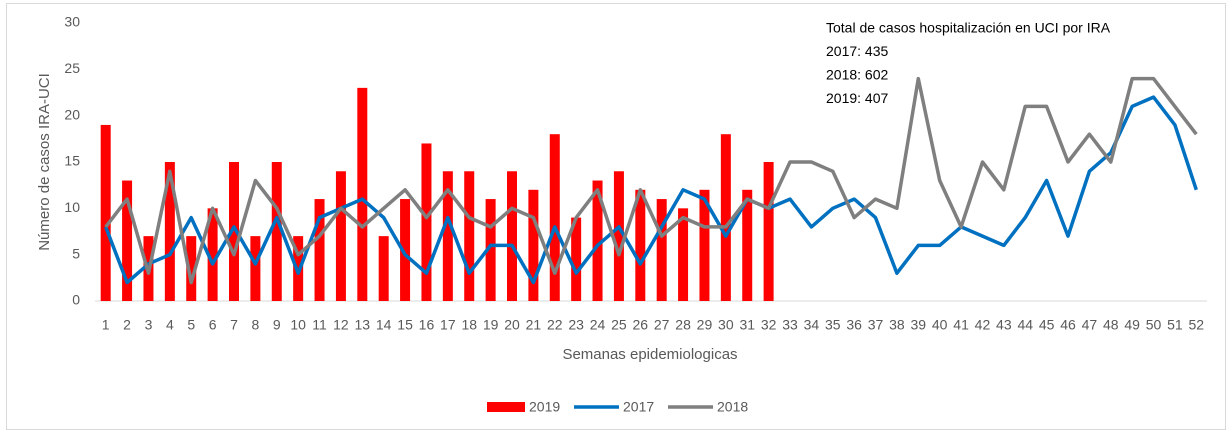  Describe the element at coordinates (732, 407) in the screenshot. I see `legend-label: 2018` at that location.